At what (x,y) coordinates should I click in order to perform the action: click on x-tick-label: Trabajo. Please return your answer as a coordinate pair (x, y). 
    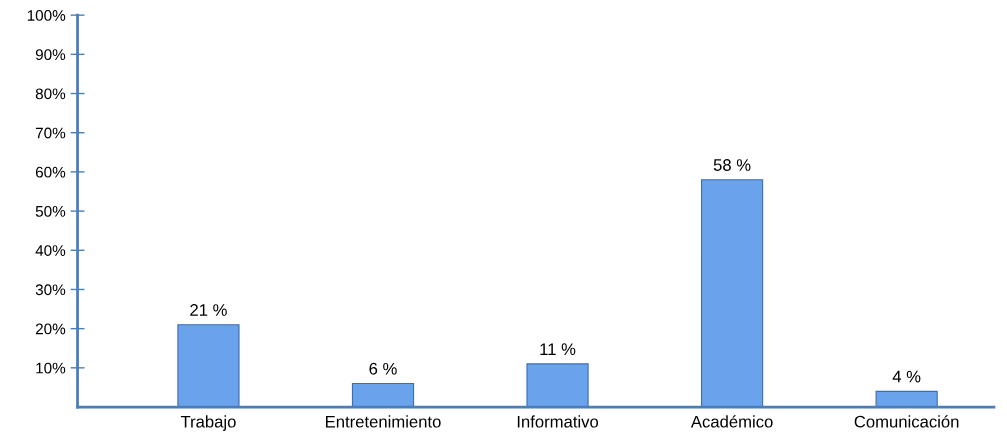
    Looking at the image, I should click on (208, 423).